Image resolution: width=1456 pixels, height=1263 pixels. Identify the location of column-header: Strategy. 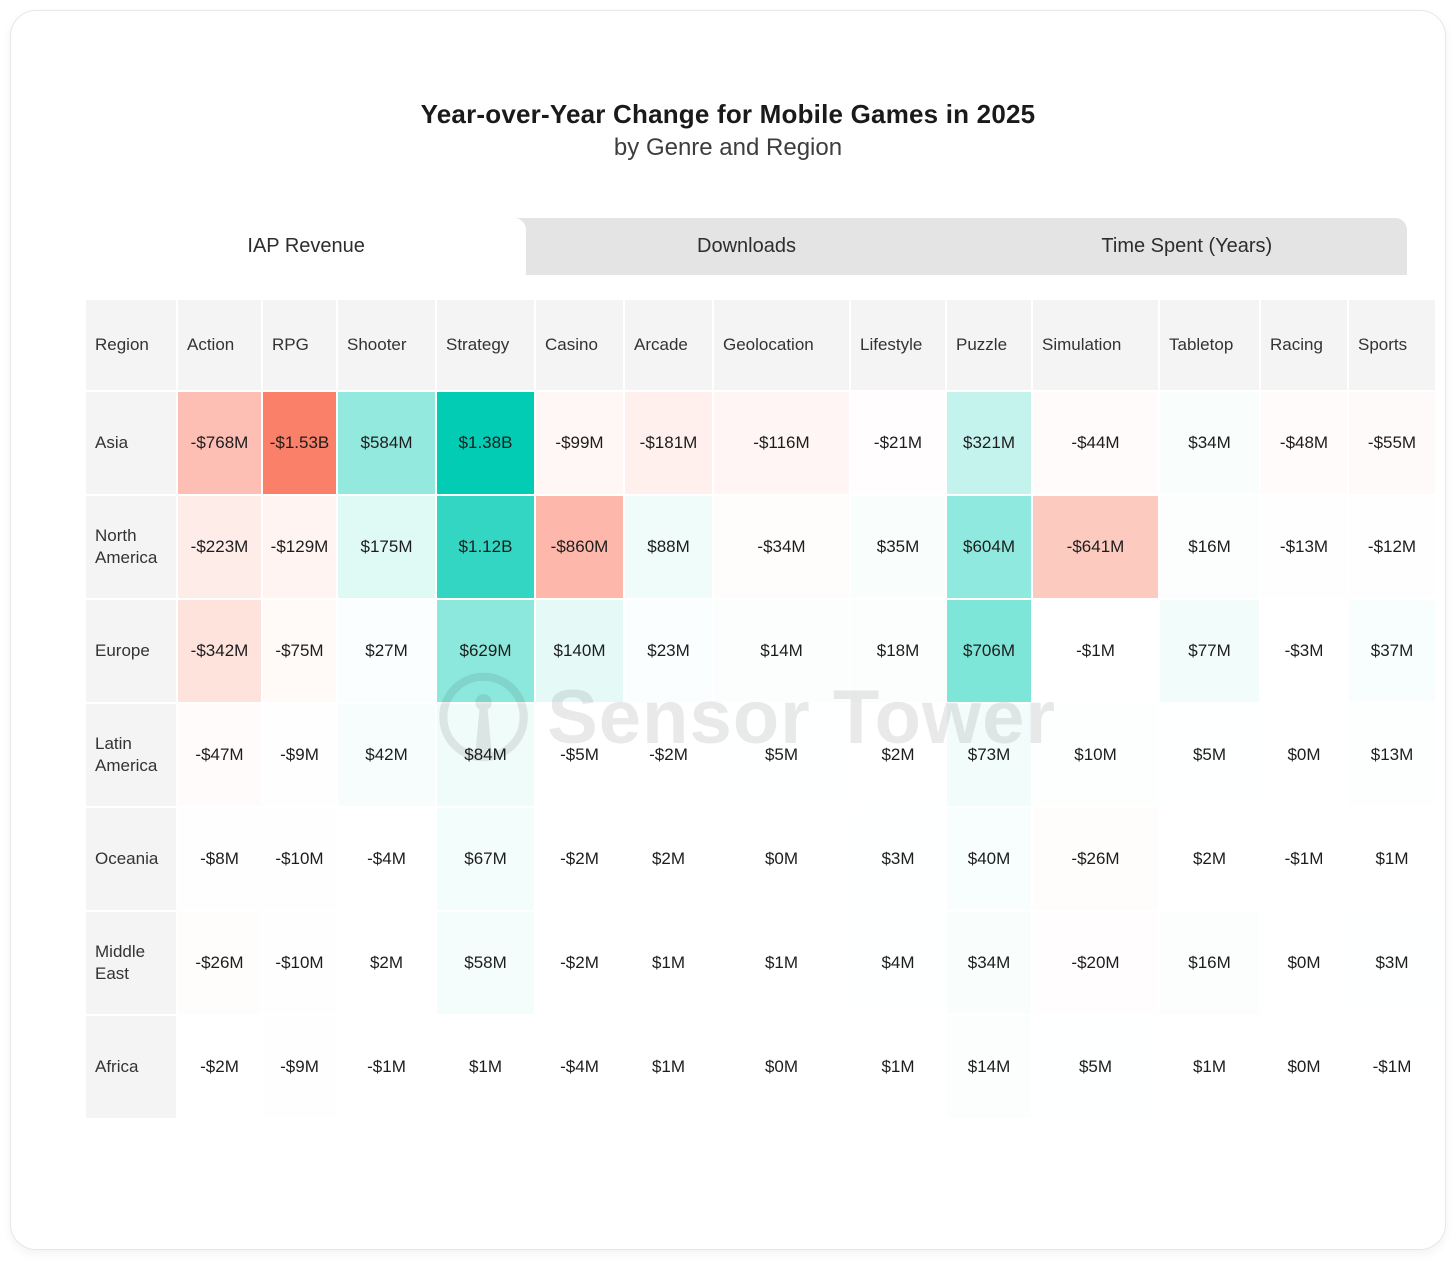
(485, 345).